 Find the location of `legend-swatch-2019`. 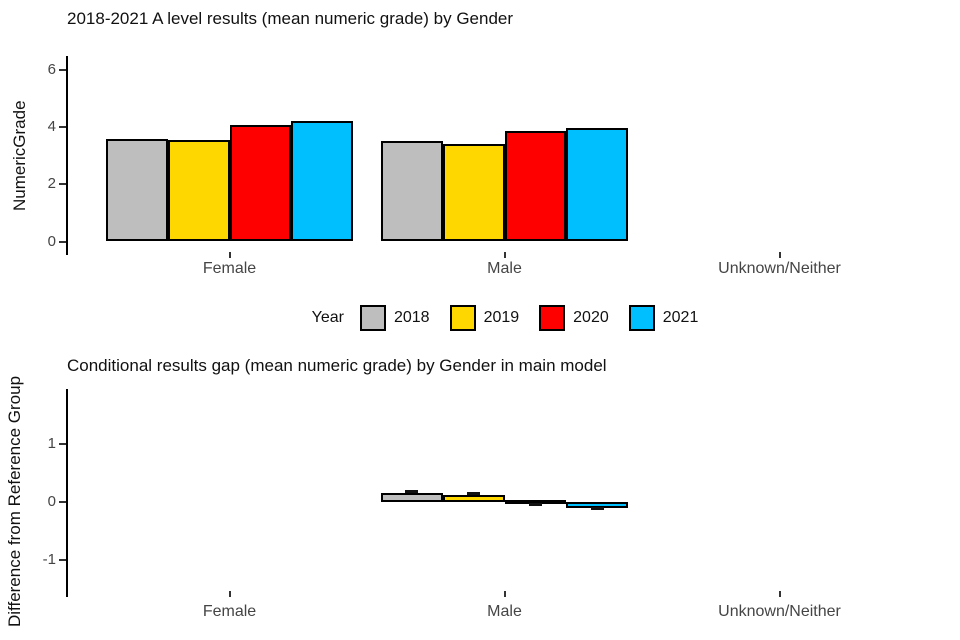

legend-swatch-2019 is located at coordinates (462, 318).